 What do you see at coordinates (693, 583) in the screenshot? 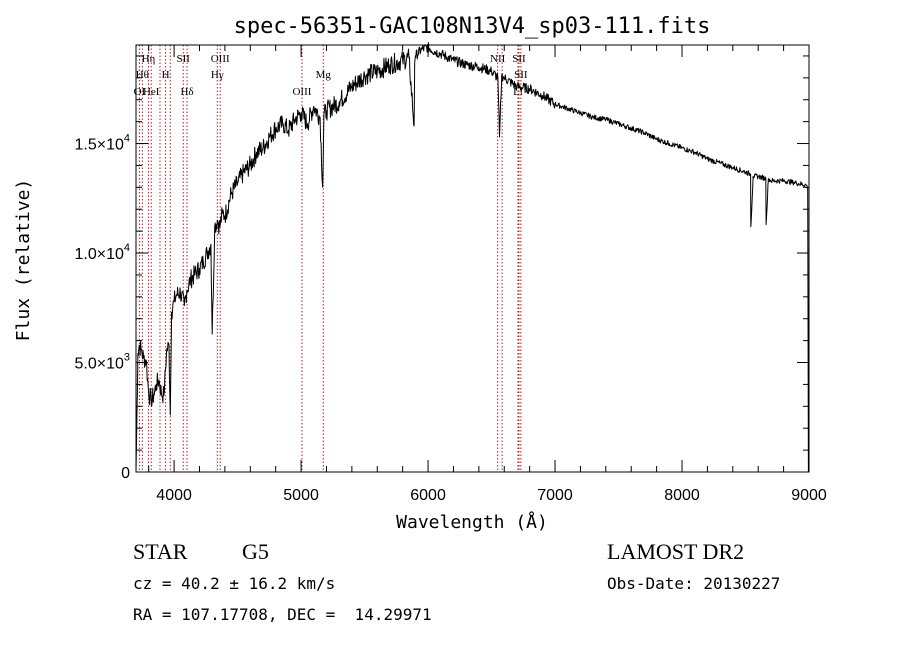
I see `obs-date: Obs-Date: 20130227` at bounding box center [693, 583].